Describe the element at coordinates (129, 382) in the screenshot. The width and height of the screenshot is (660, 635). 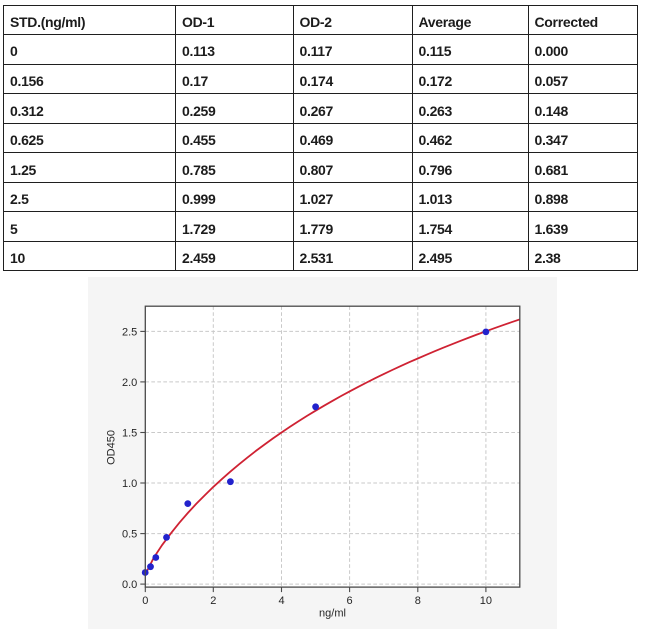
I see `svg-text: 2.0` at that location.